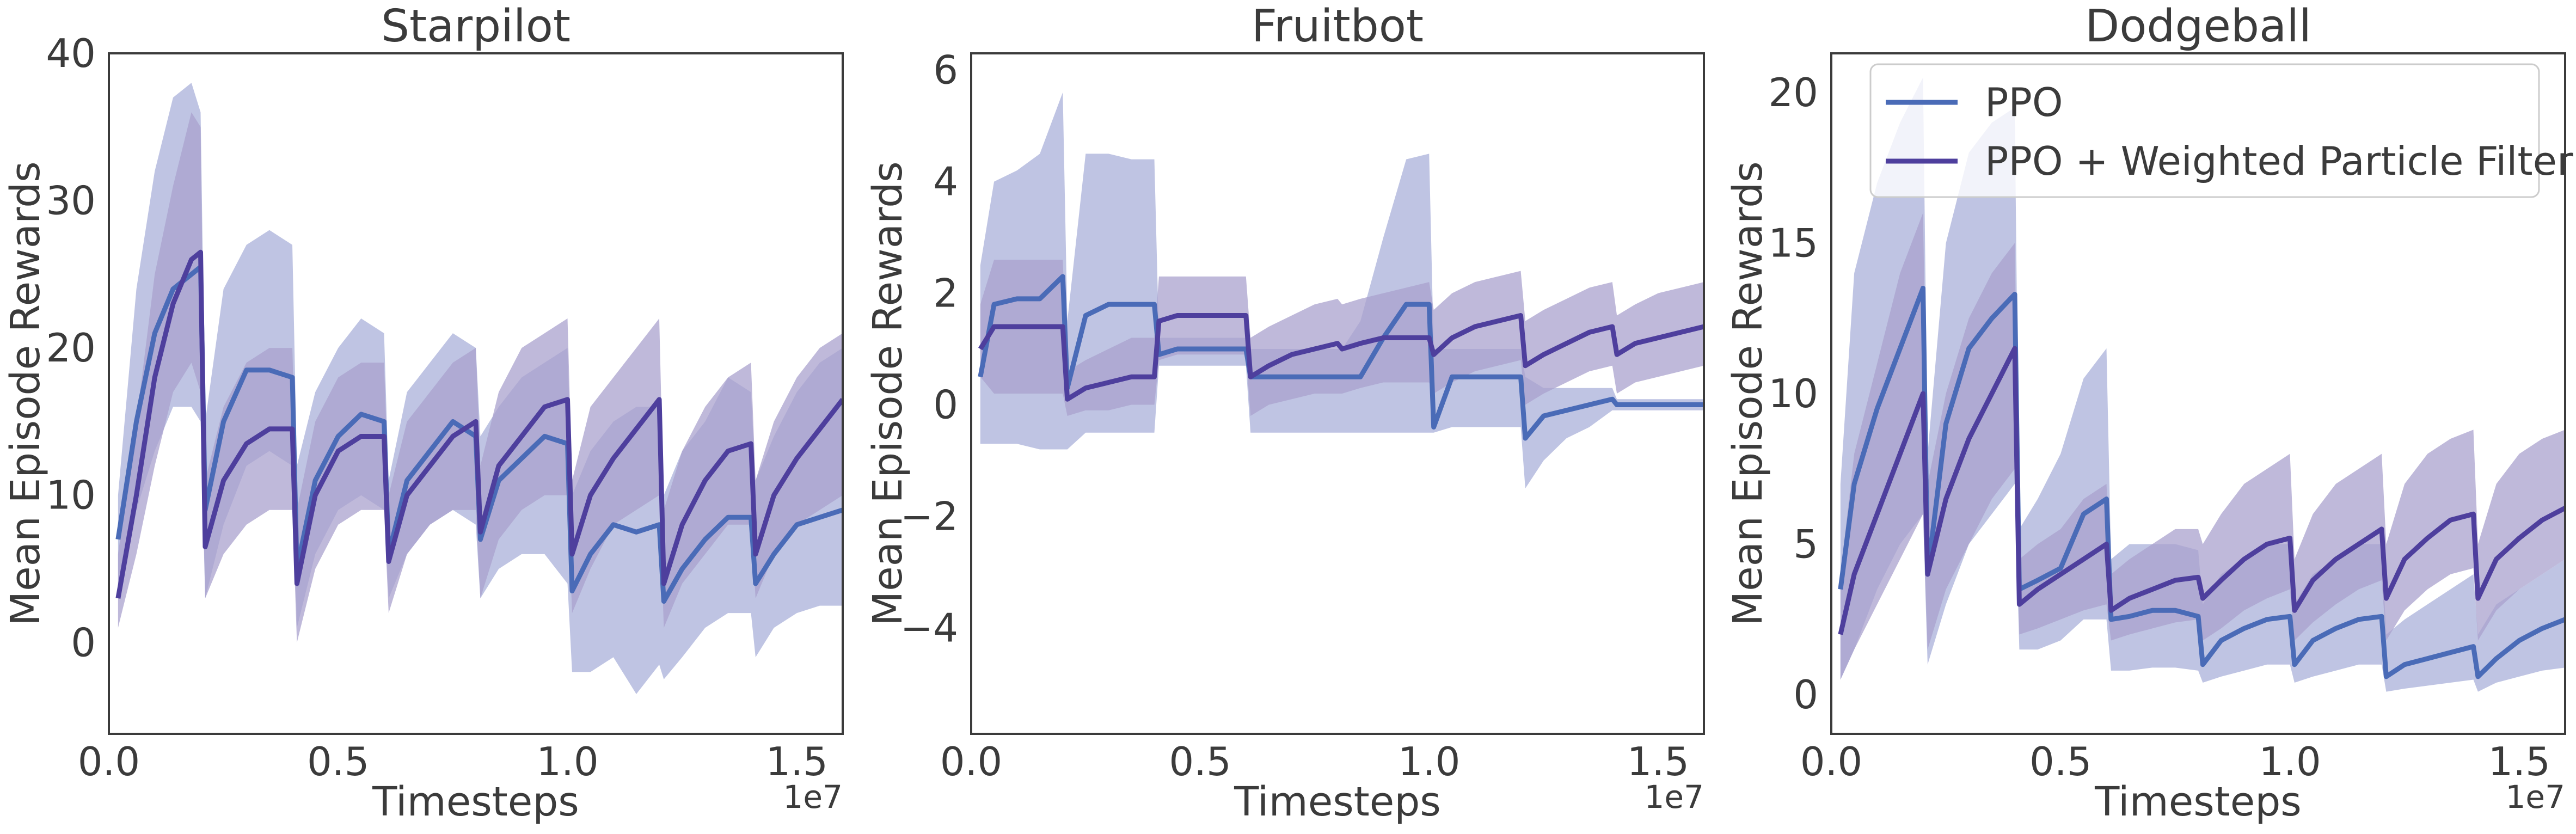 The height and width of the screenshot is (834, 2576). I want to click on y-tick-label: −2, so click(929, 516).